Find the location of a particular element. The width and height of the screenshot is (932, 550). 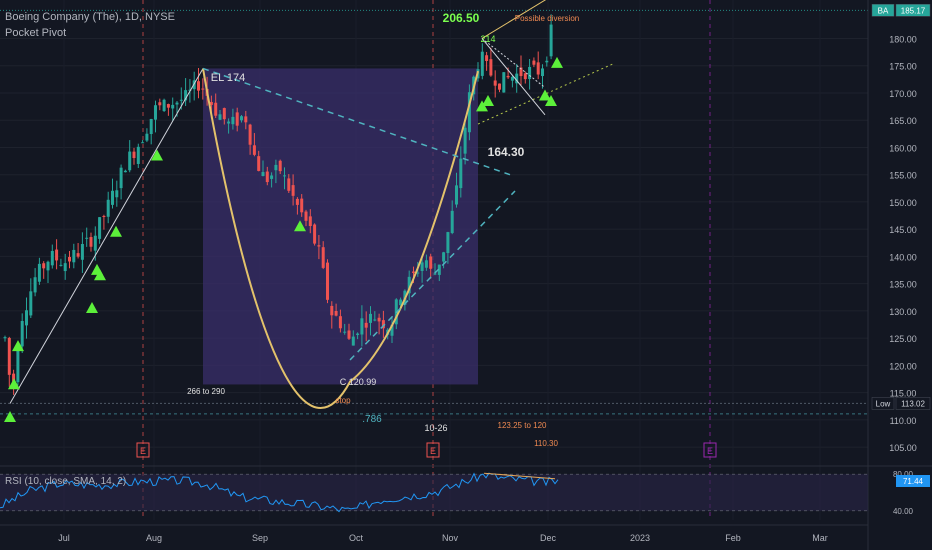

x-tick-label: Oct is located at coordinates (356, 538).